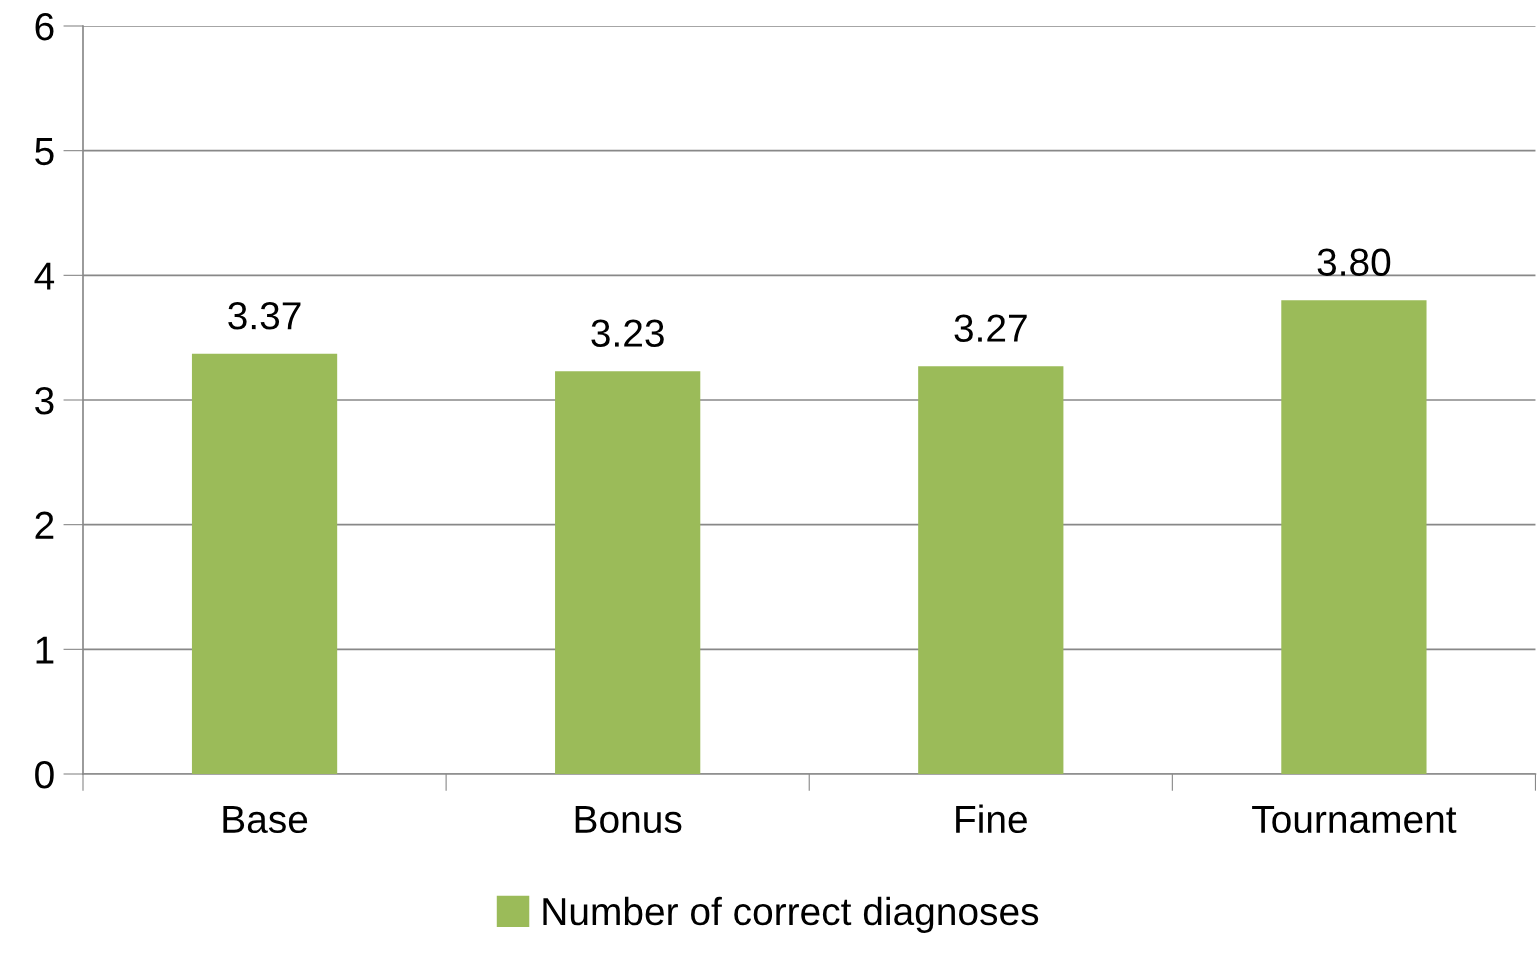 This screenshot has width=1537, height=968. What do you see at coordinates (44, 400) in the screenshot?
I see `y-tick-label: 3` at bounding box center [44, 400].